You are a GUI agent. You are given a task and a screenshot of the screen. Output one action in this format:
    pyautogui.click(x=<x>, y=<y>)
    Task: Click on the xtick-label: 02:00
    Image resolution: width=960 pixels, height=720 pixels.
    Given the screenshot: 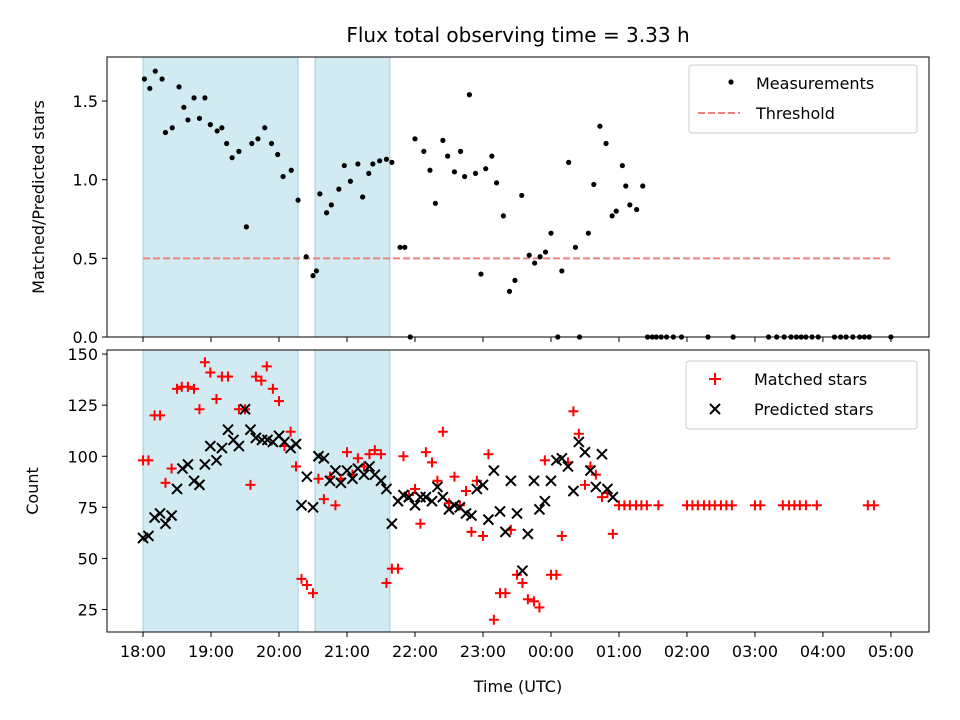 What is the action you would take?
    pyautogui.click(x=687, y=651)
    